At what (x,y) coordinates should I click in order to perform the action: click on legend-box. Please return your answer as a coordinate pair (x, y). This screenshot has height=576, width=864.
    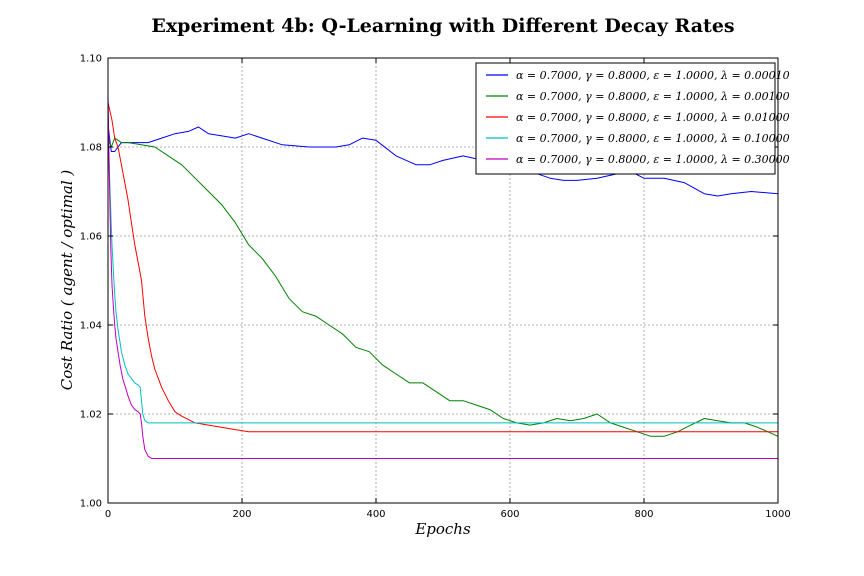
    Looking at the image, I should click on (625, 118).